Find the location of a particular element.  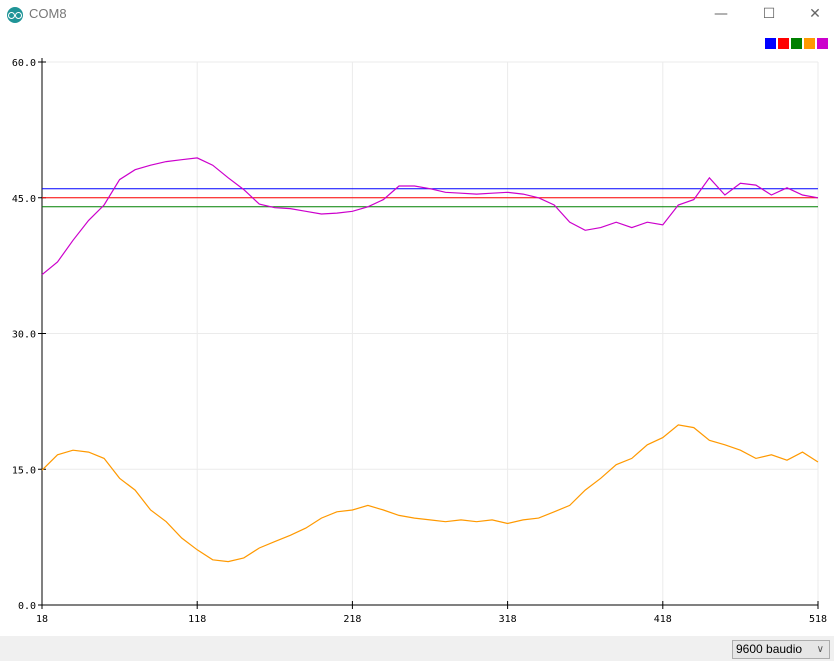

x-tick-label: 18 is located at coordinates (42, 619).